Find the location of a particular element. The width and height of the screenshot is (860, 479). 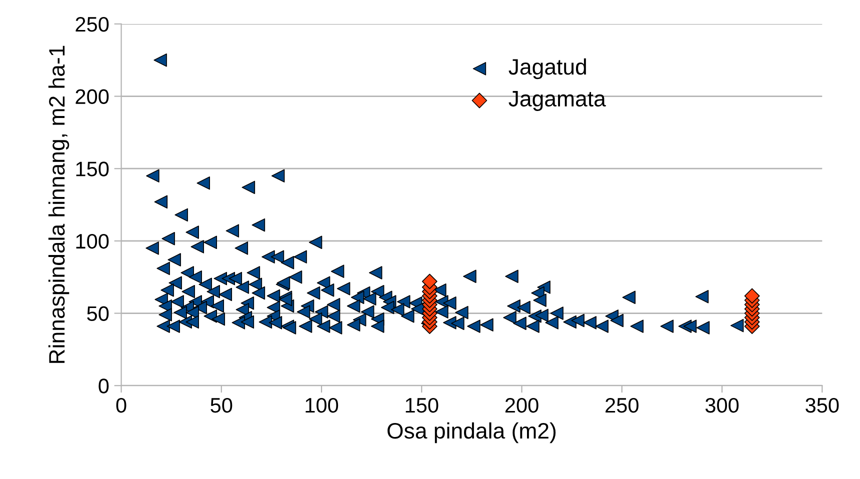

x-tick-label: 50 is located at coordinates (221, 405).